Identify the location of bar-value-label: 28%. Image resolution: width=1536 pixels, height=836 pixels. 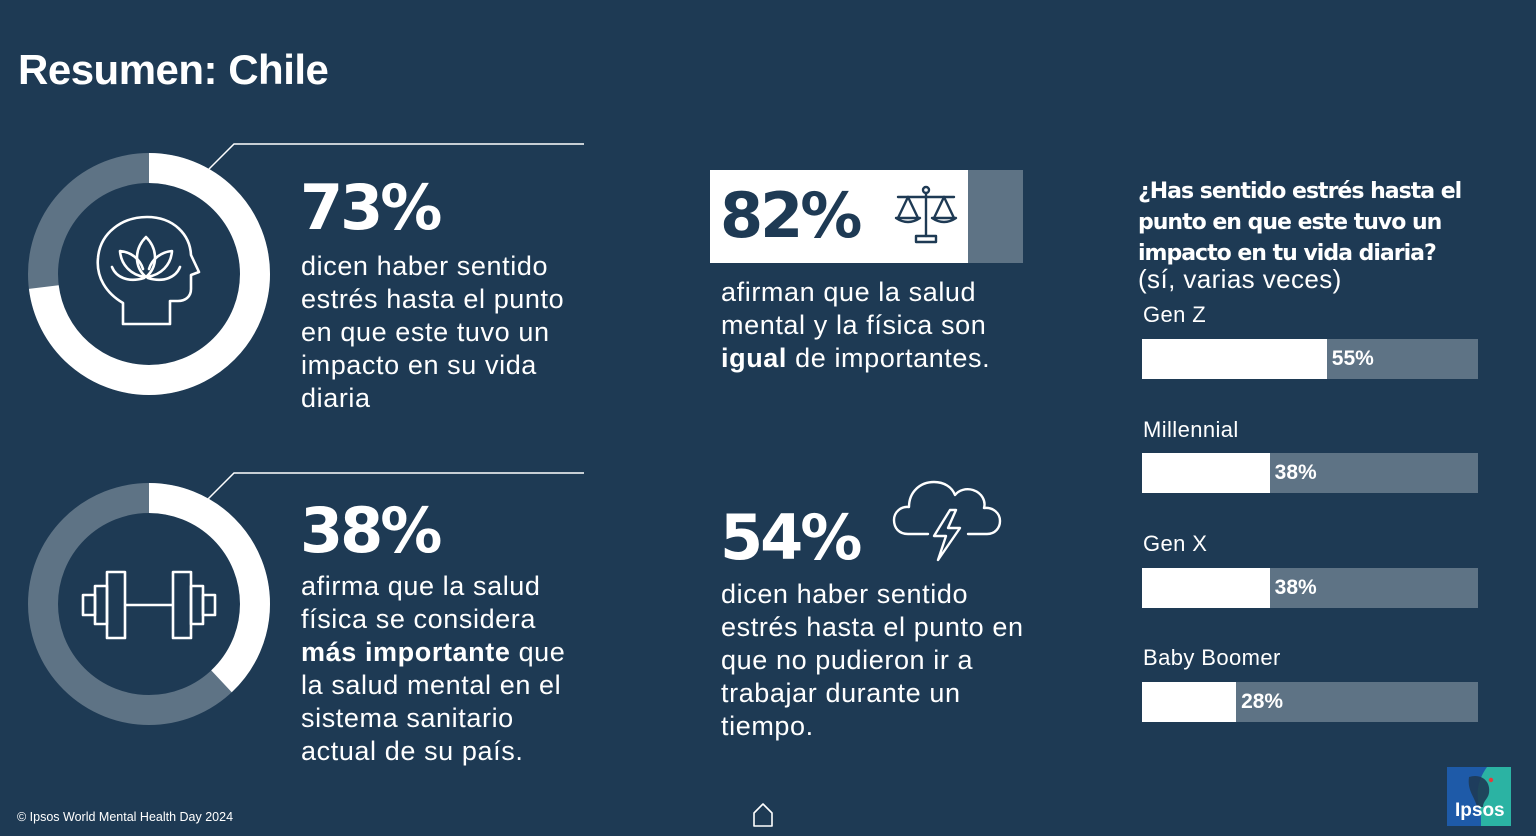
(1262, 701).